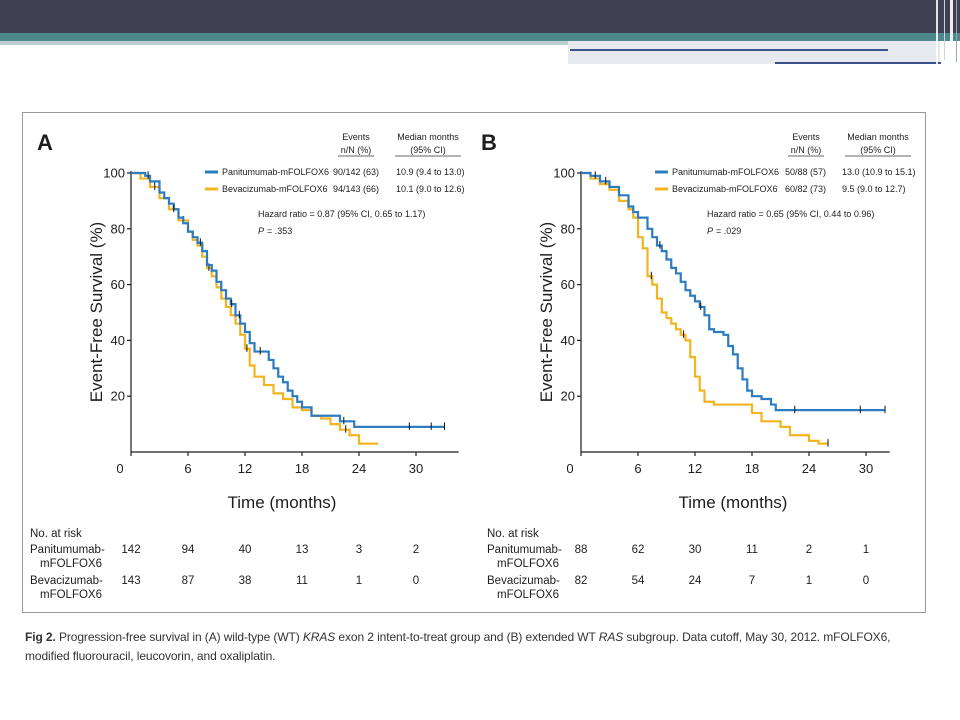  I want to click on risk-count: 30, so click(695, 550).